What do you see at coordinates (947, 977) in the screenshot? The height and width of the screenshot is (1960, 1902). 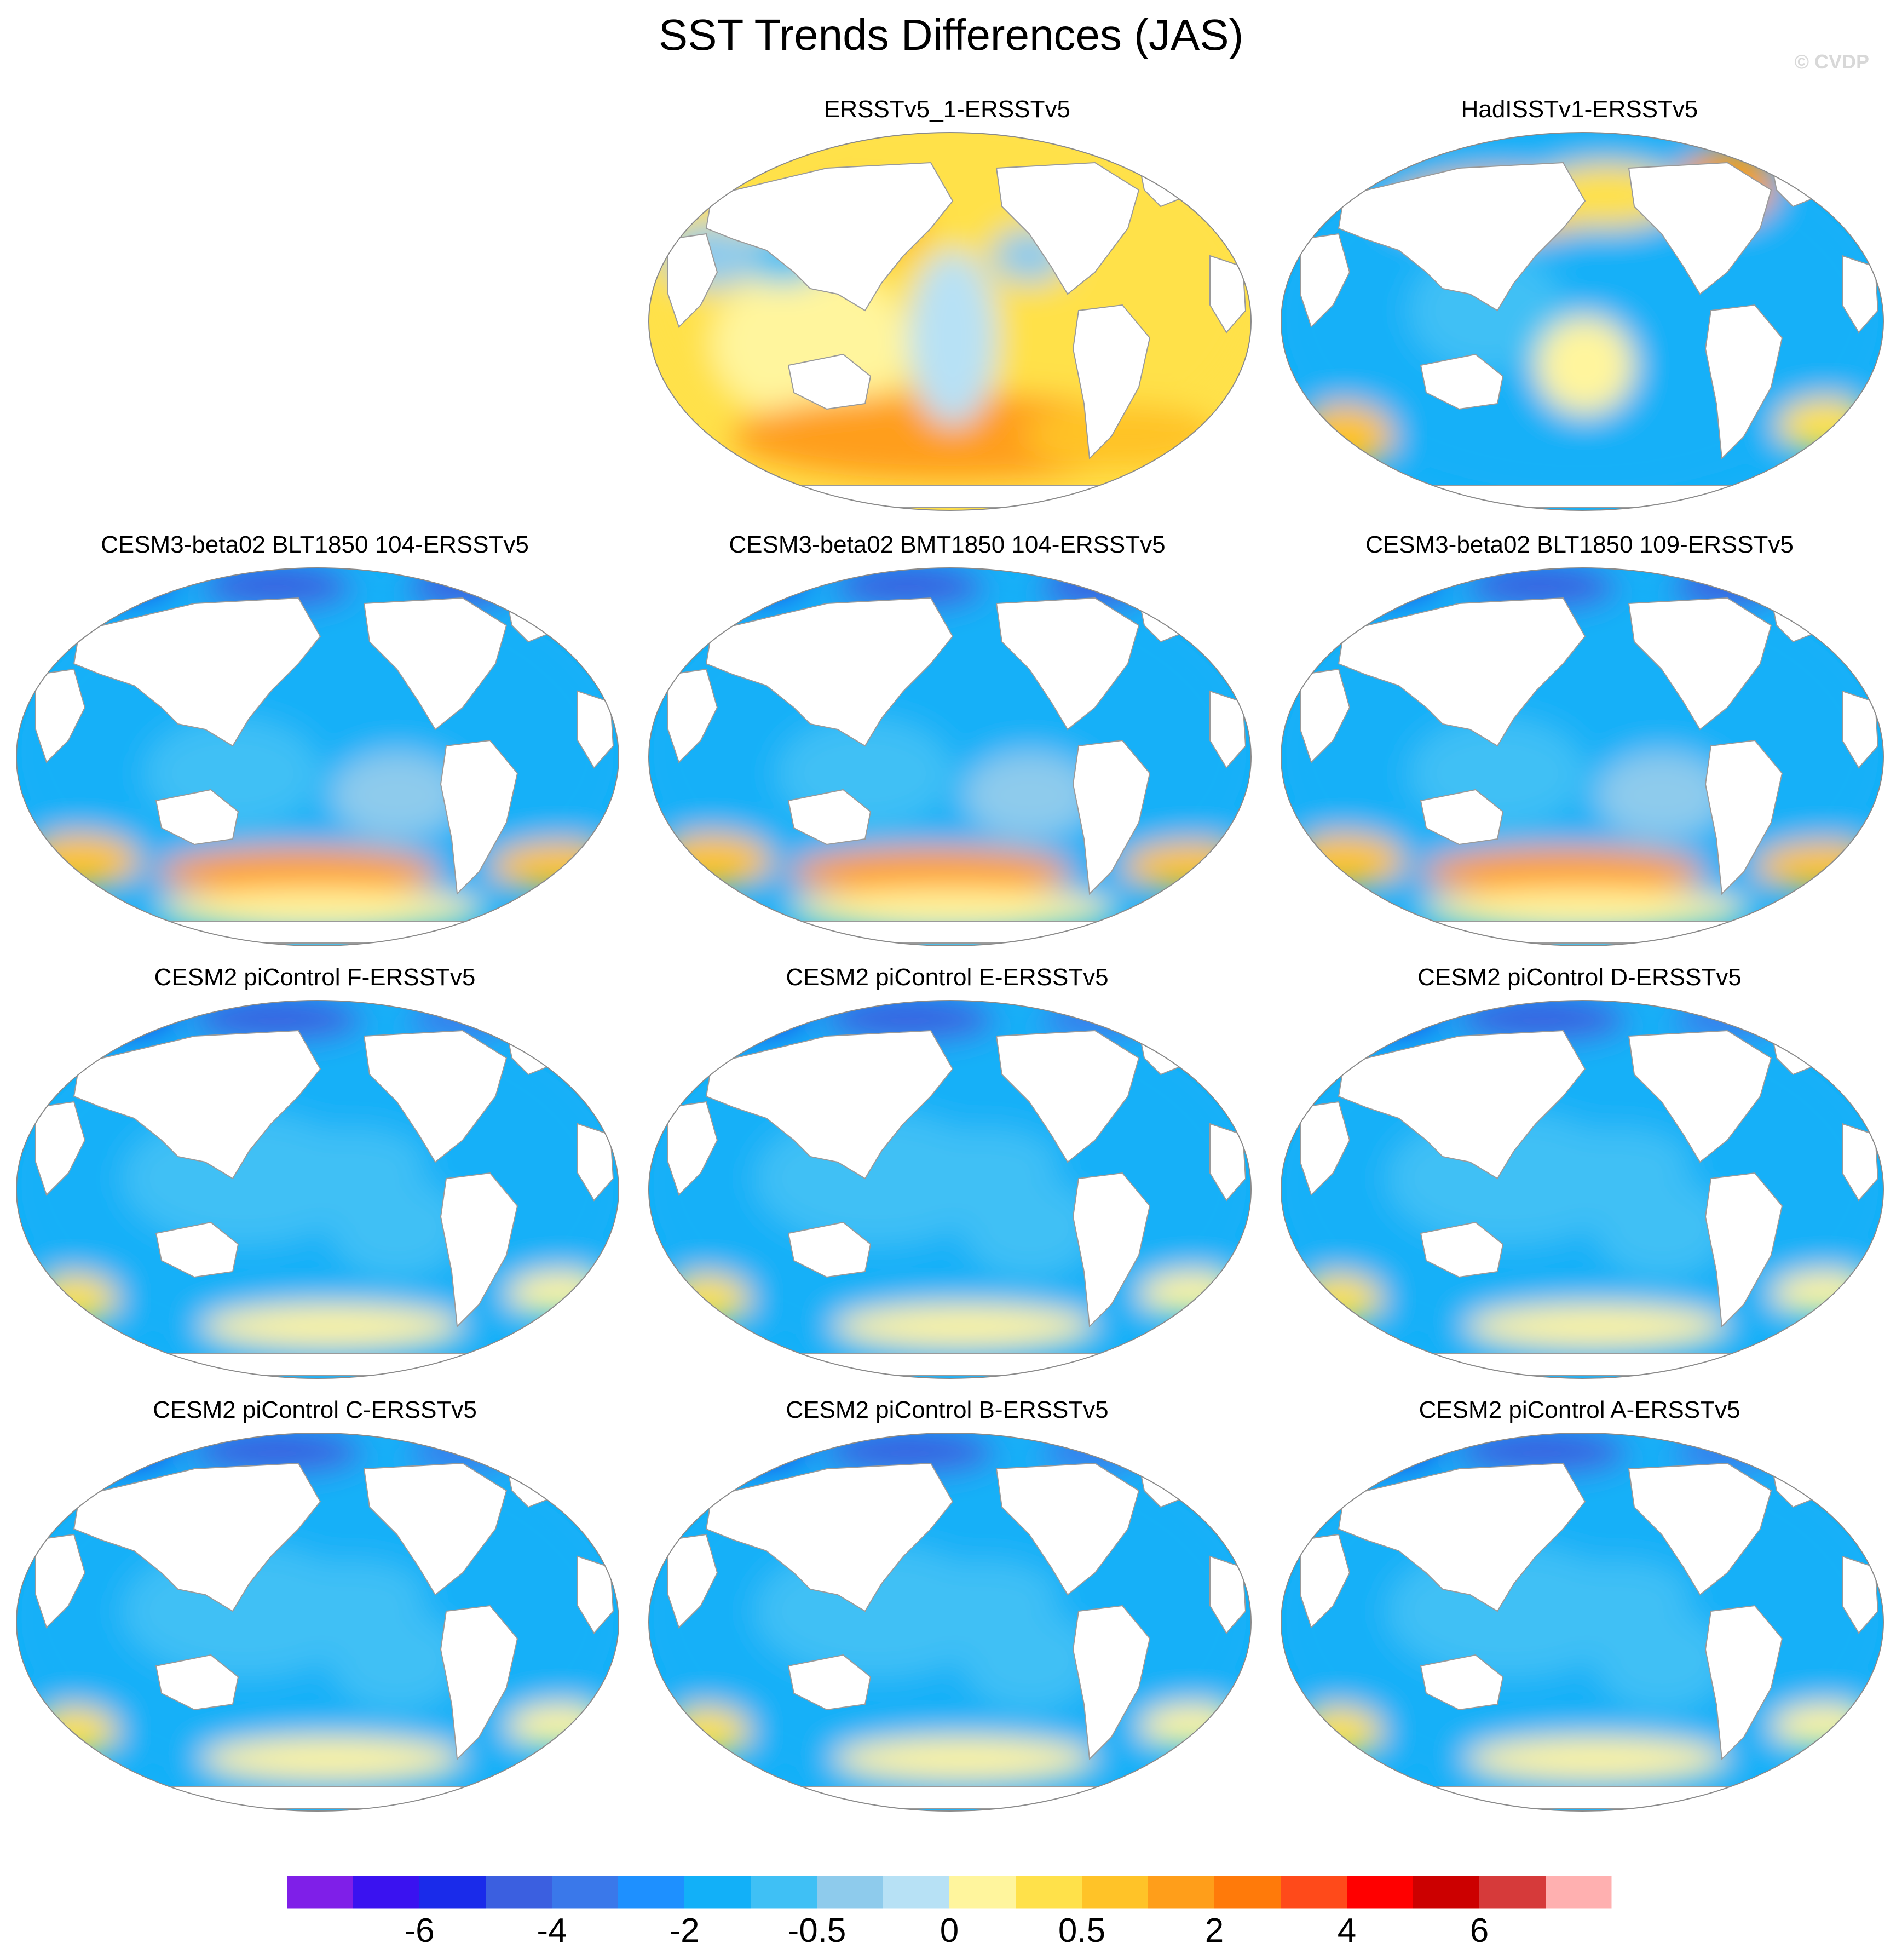 I see `panel-title: CESM2 piControl E-ERSSTv5` at bounding box center [947, 977].